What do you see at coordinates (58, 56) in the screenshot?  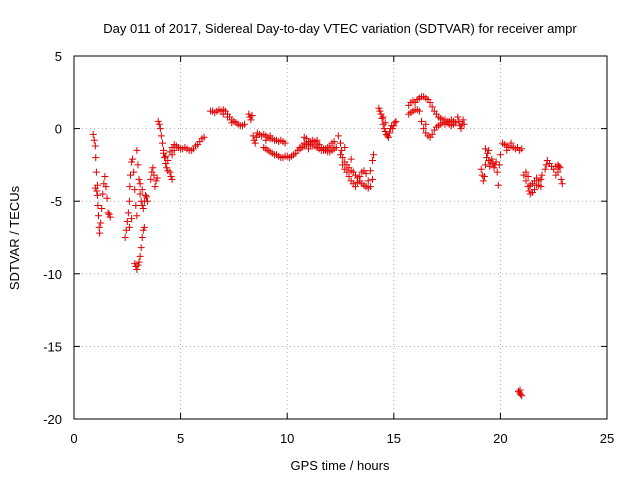 I see `y-tick-label: 5` at bounding box center [58, 56].